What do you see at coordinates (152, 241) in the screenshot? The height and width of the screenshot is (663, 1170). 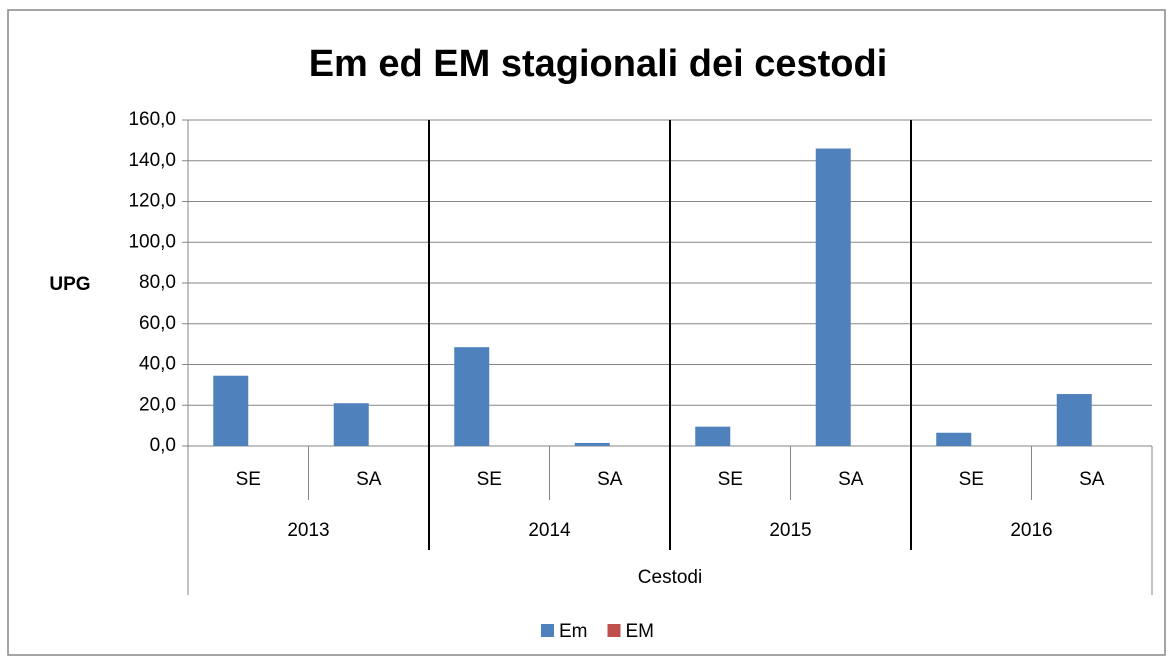 I see `y-tick-label: 100,0` at bounding box center [152, 241].